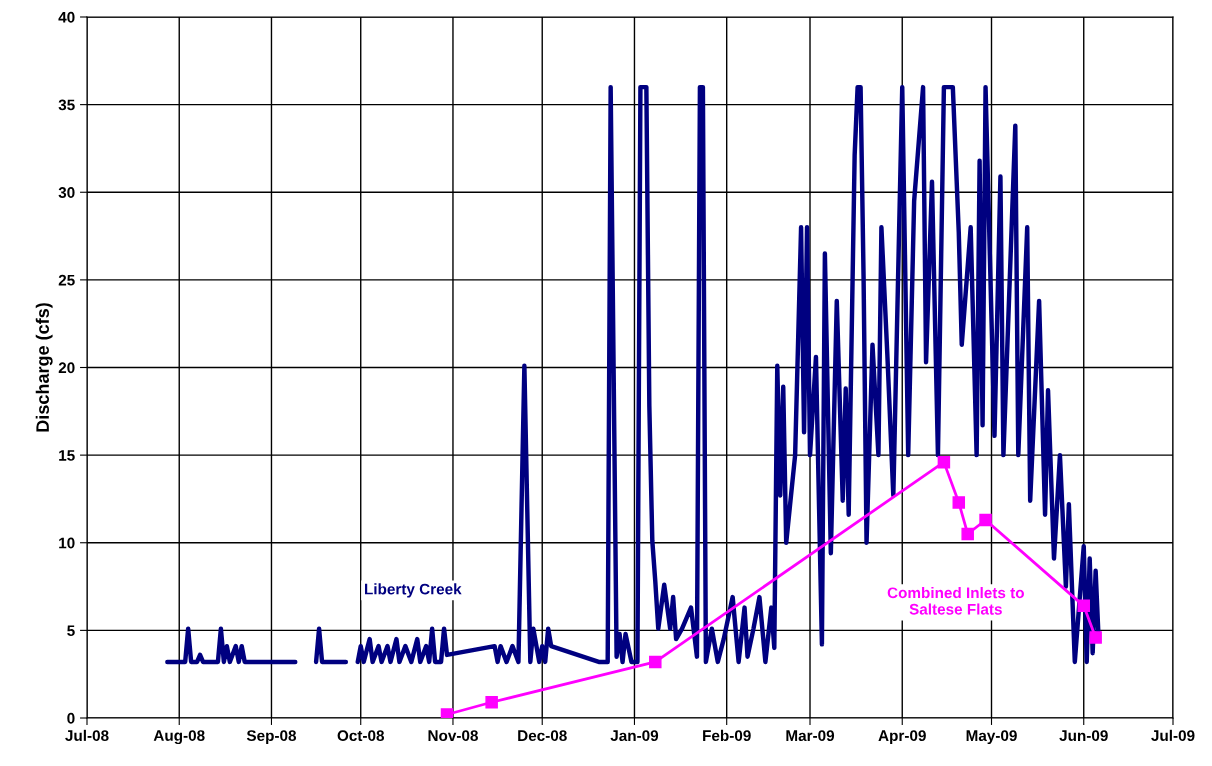 The image size is (1212, 766). What do you see at coordinates (66, 280) in the screenshot?
I see `y-tick-label: 25` at bounding box center [66, 280].